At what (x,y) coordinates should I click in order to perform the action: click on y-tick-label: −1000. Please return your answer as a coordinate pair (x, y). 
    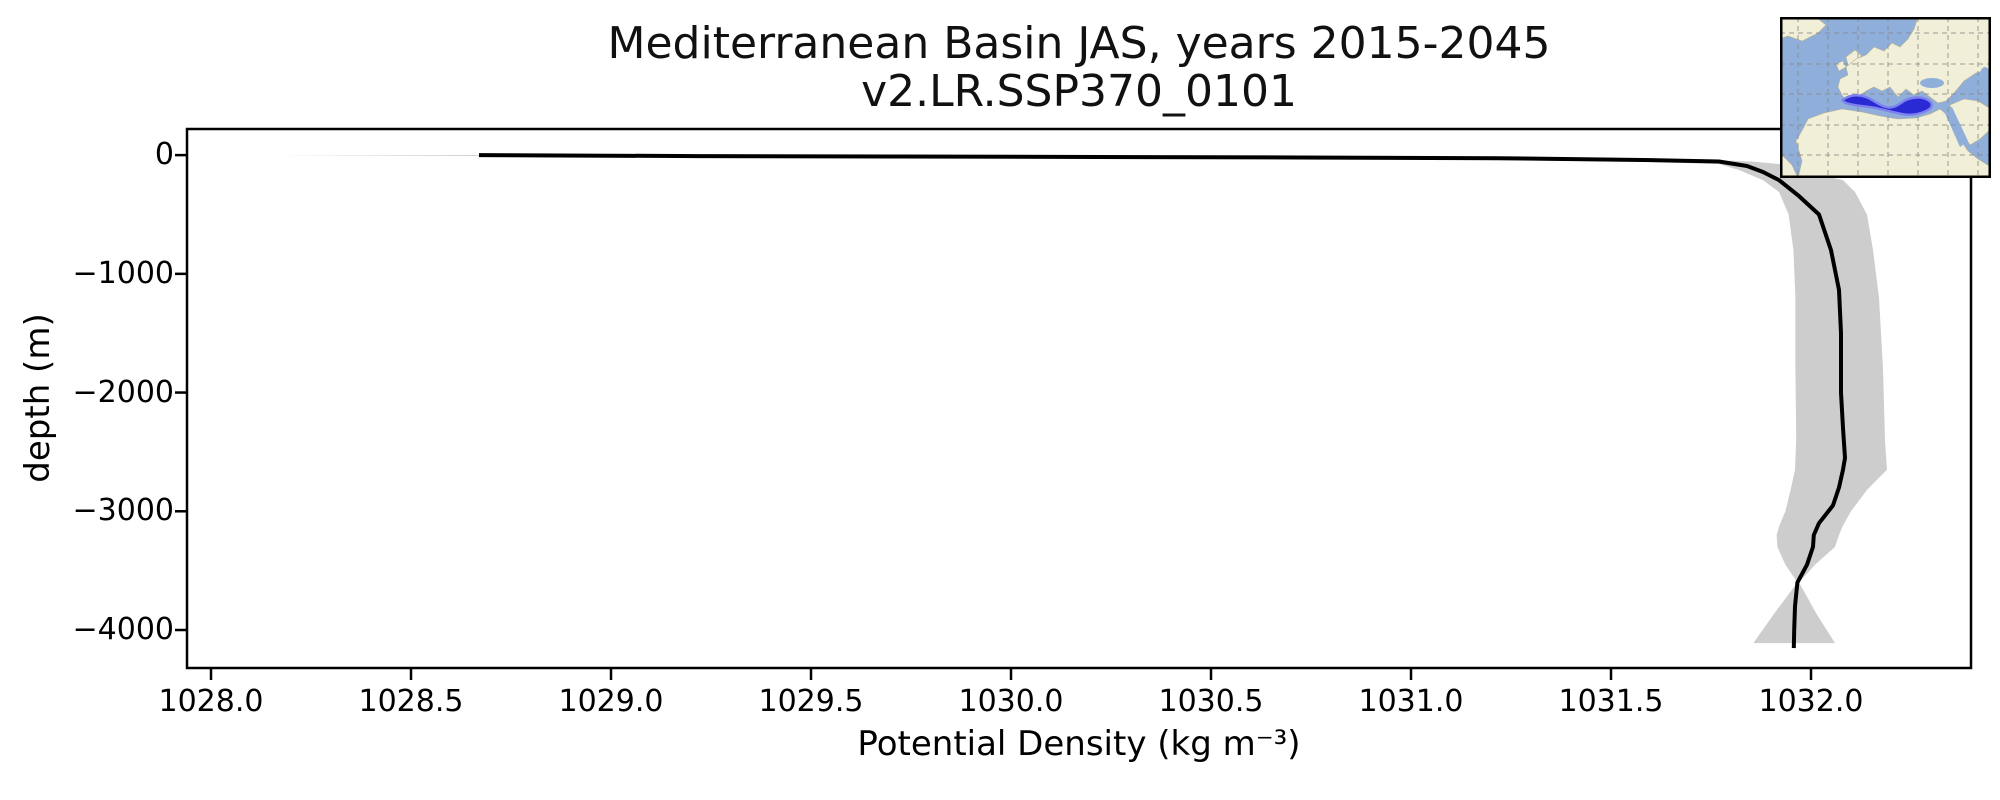
    Looking at the image, I should click on (123, 273).